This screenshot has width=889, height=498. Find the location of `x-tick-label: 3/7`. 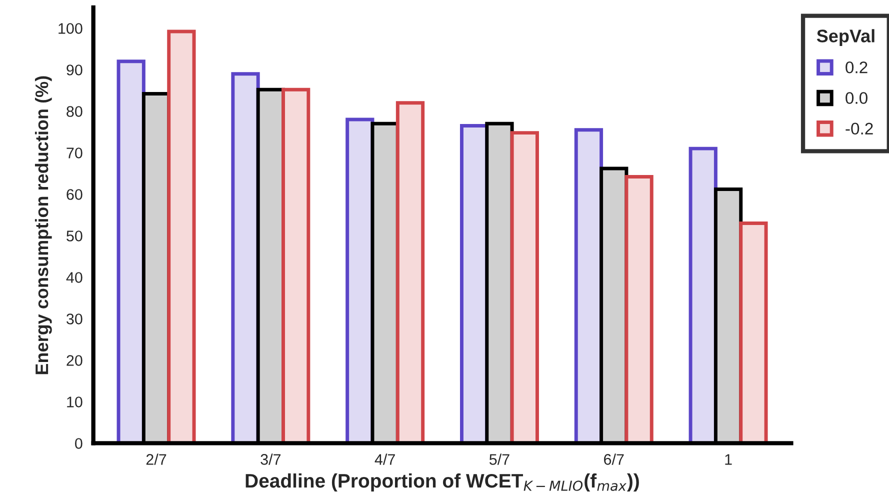

x-tick-label: 3/7 is located at coordinates (270, 459).